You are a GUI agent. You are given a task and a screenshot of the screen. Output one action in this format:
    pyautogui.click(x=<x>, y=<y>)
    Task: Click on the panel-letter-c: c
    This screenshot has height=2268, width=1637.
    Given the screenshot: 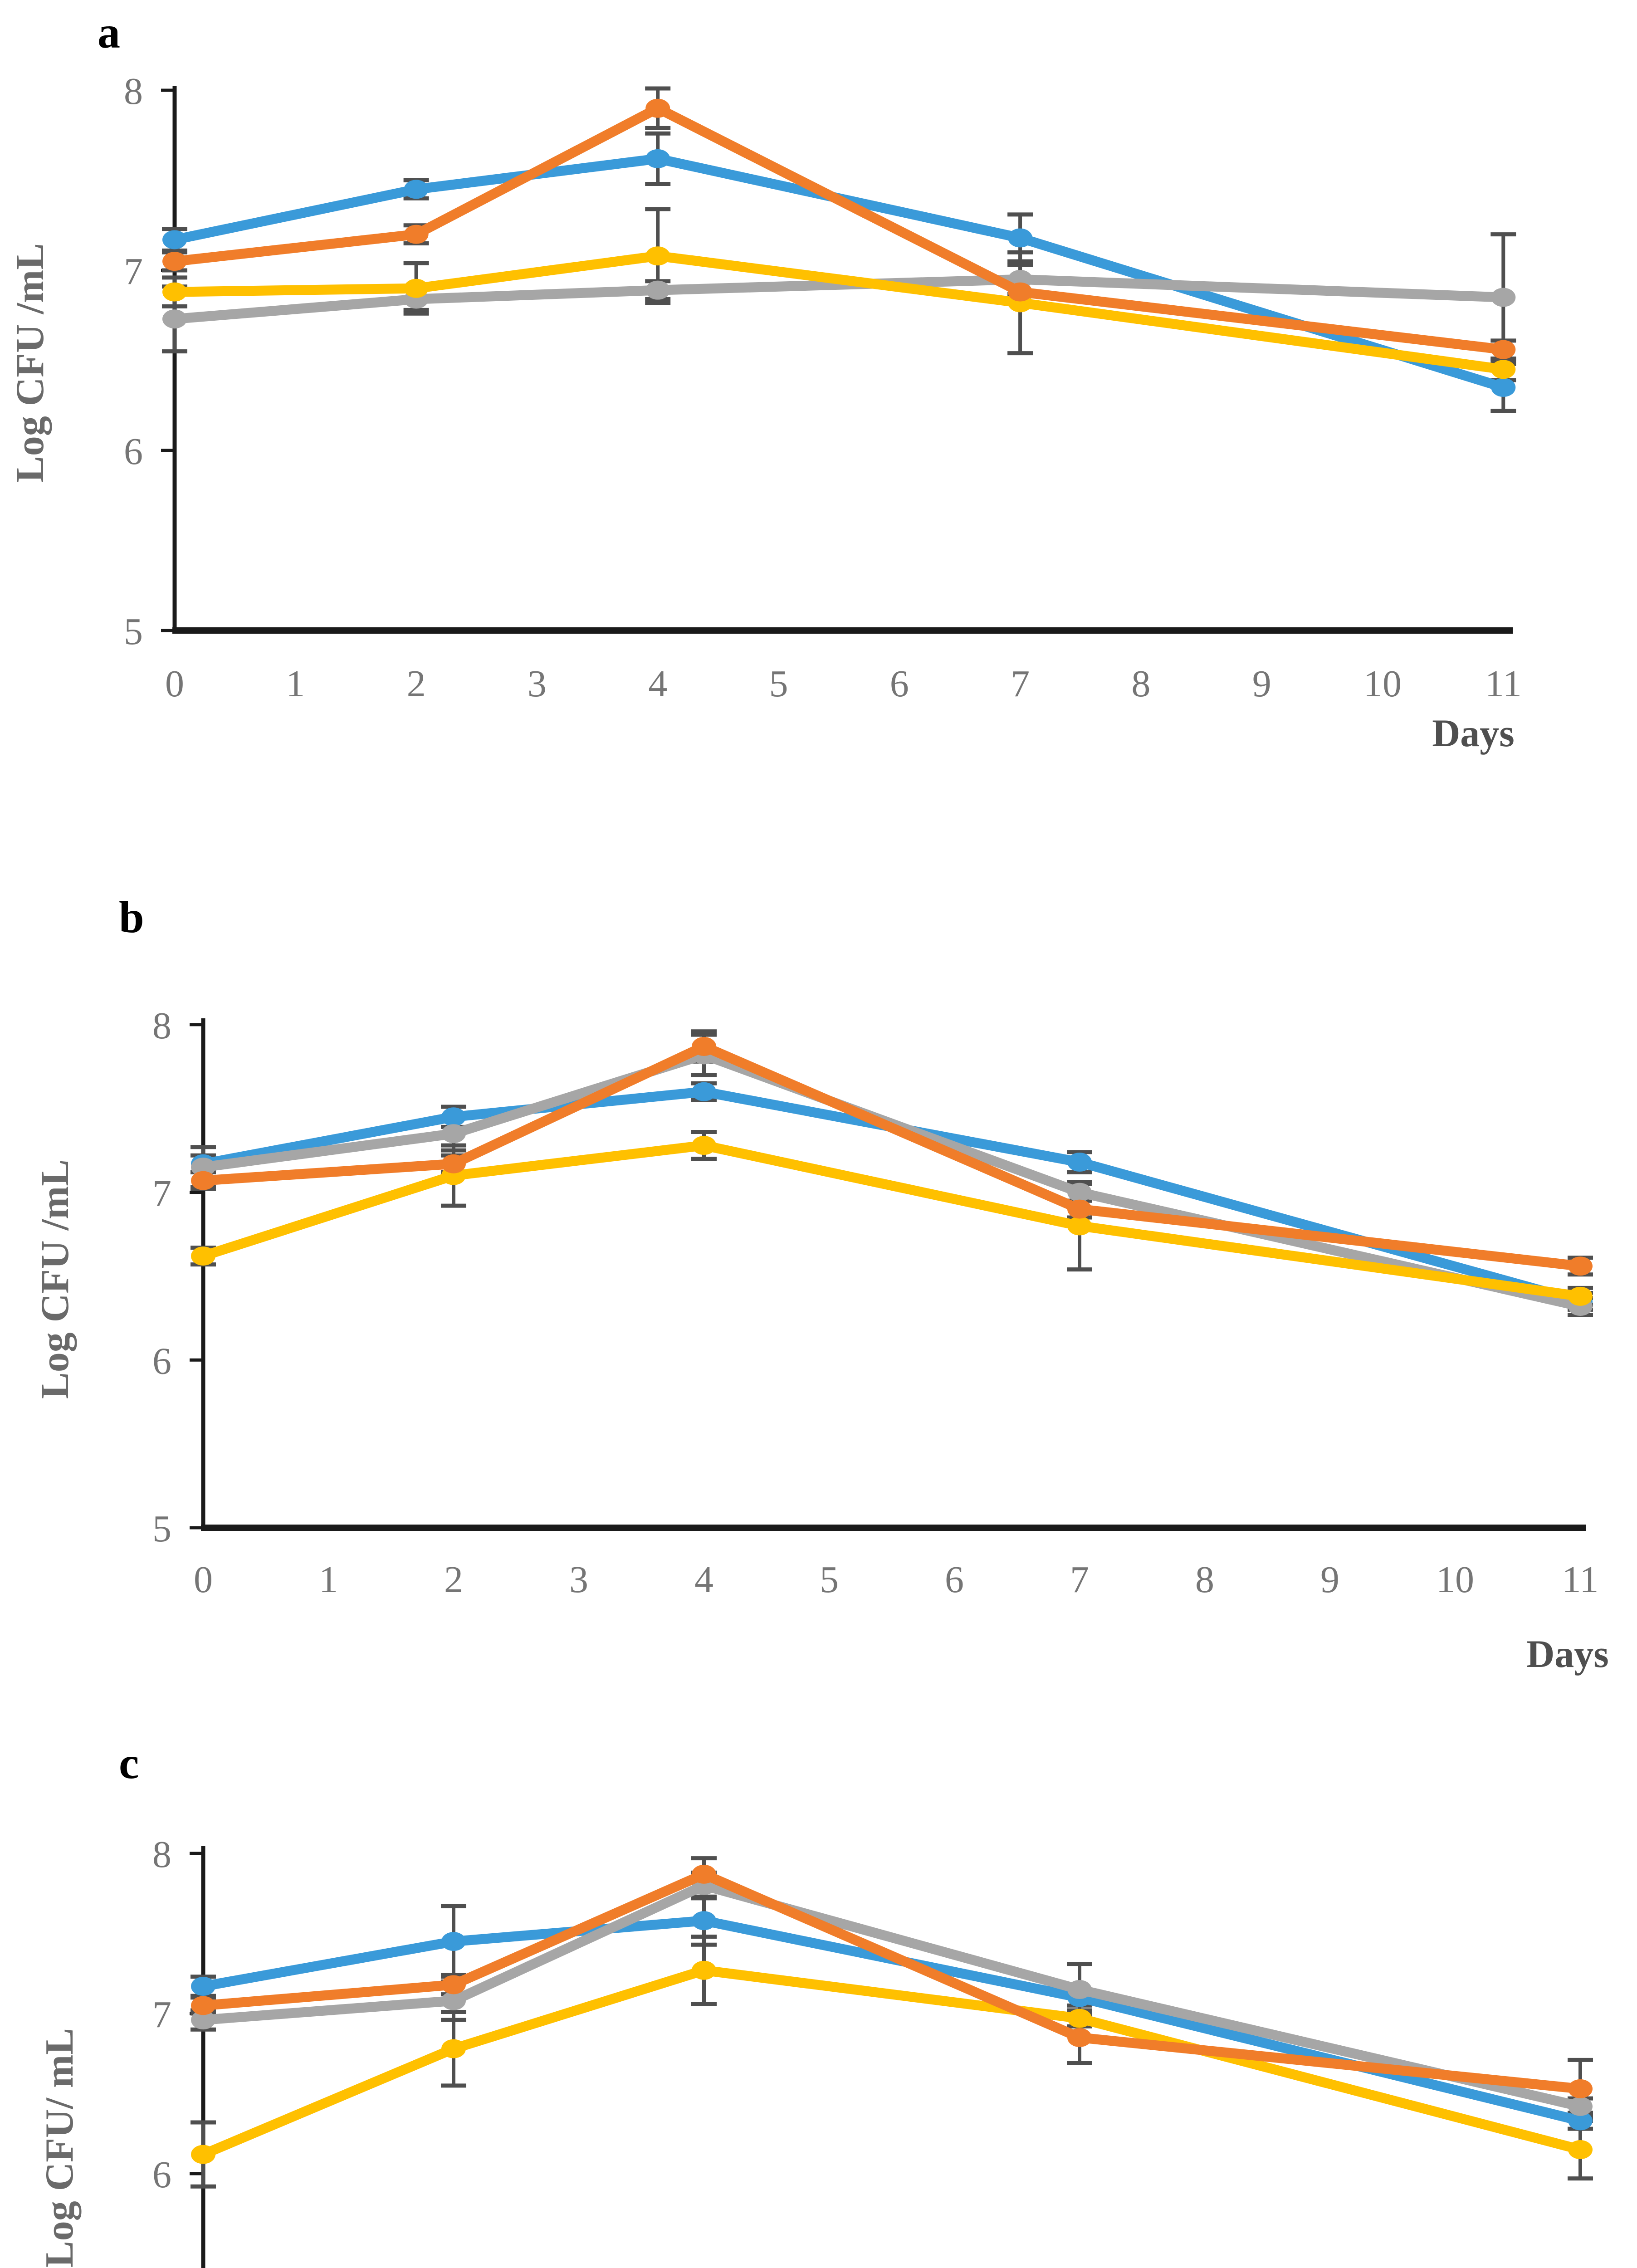 What is the action you would take?
    pyautogui.click(x=129, y=1763)
    